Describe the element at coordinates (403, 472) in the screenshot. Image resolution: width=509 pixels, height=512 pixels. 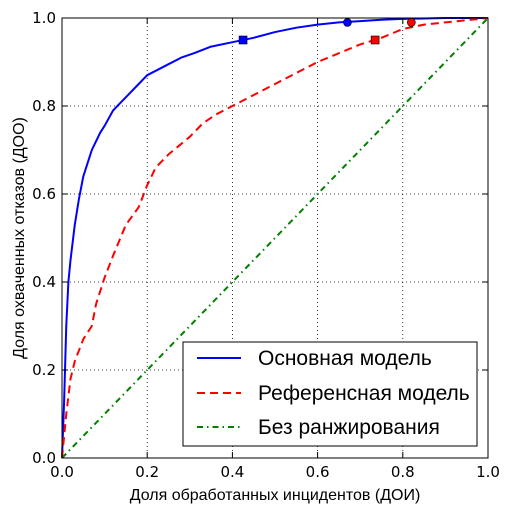
I see `x-tick-label: 0.8` at that location.